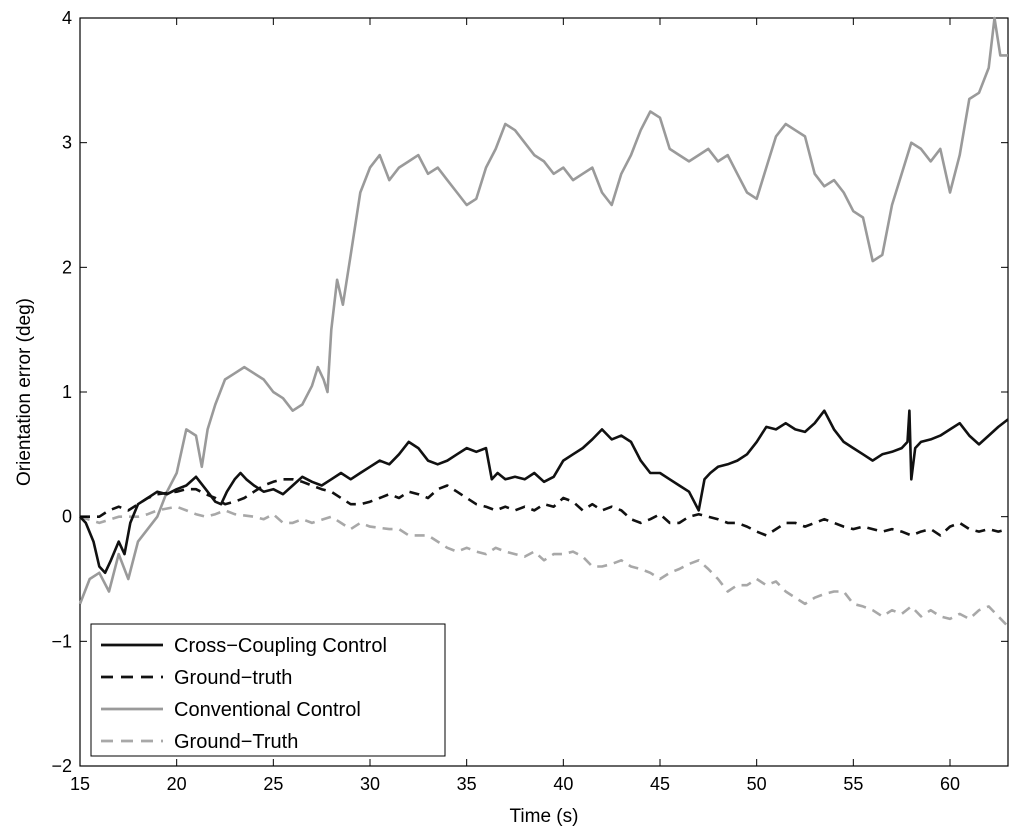 Image resolution: width=1024 pixels, height=839 pixels. Describe the element at coordinates (236, 742) in the screenshot. I see `legend-label: Ground−Truth` at that location.